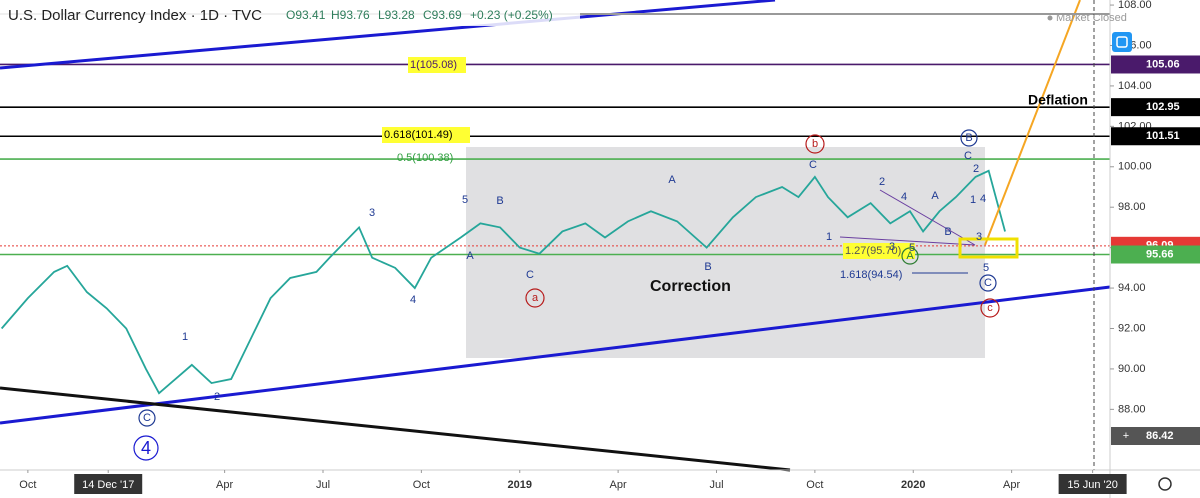  What do you see at coordinates (988, 248) in the screenshot?
I see `highlight-box` at bounding box center [988, 248].